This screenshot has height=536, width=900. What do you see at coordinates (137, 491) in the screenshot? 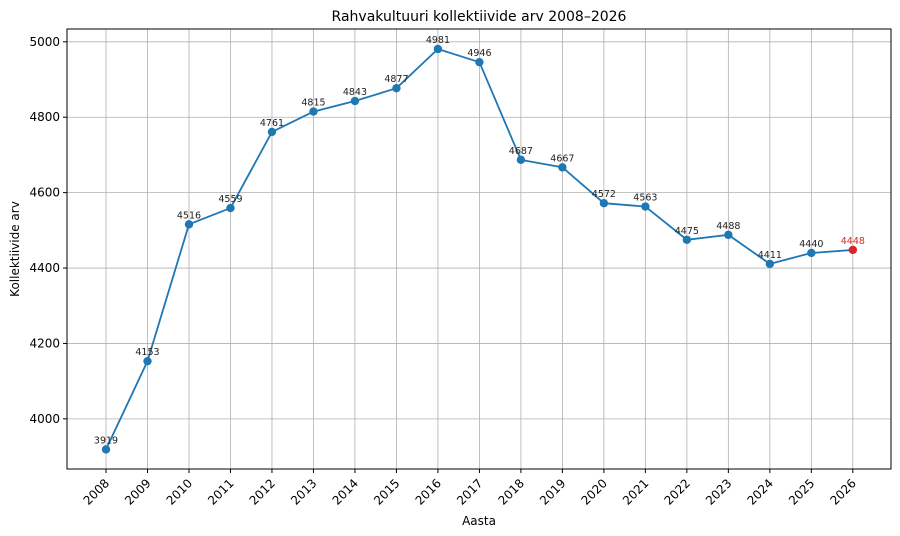
I see `x-tick-label: 2009` at bounding box center [137, 491].